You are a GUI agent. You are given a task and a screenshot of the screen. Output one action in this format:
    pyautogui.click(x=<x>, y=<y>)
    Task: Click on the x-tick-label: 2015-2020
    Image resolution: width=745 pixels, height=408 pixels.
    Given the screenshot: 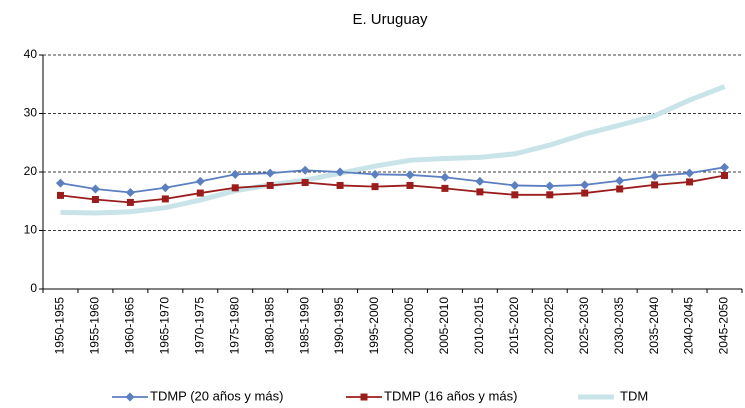 What is the action you would take?
    pyautogui.click(x=514, y=326)
    